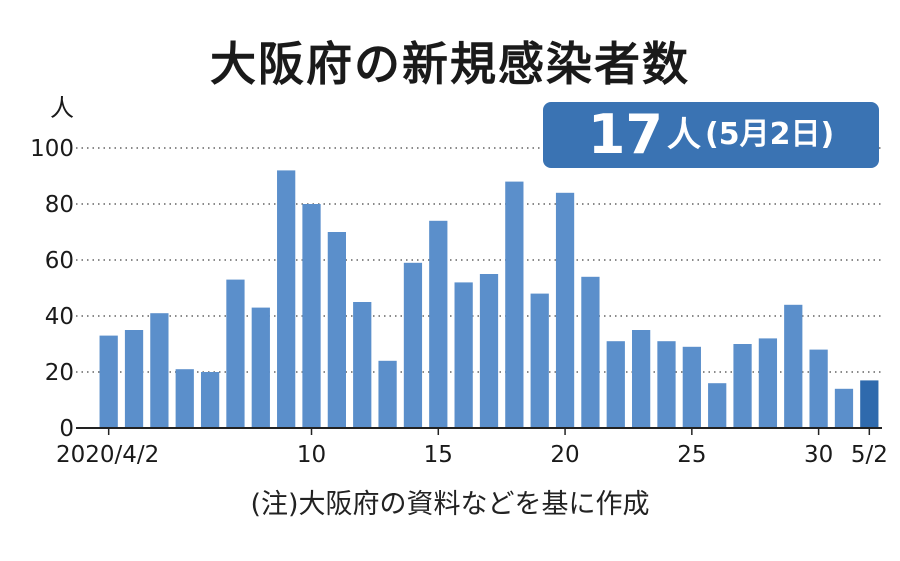 The height and width of the screenshot is (561, 900). Describe the element at coordinates (66, 429) in the screenshot. I see `y-tick-label: 0` at that location.